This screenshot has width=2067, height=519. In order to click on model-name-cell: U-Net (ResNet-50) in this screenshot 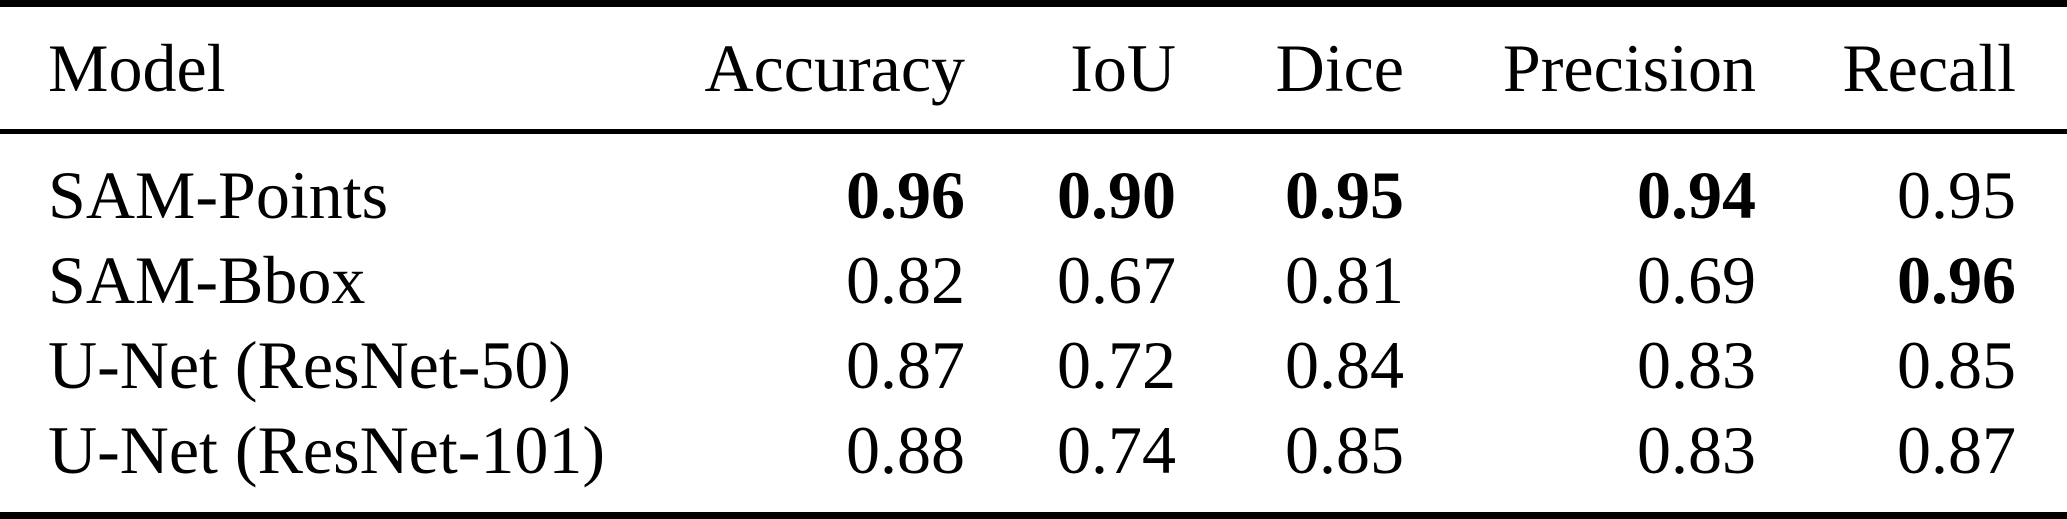, I will do `click(310, 365)`.